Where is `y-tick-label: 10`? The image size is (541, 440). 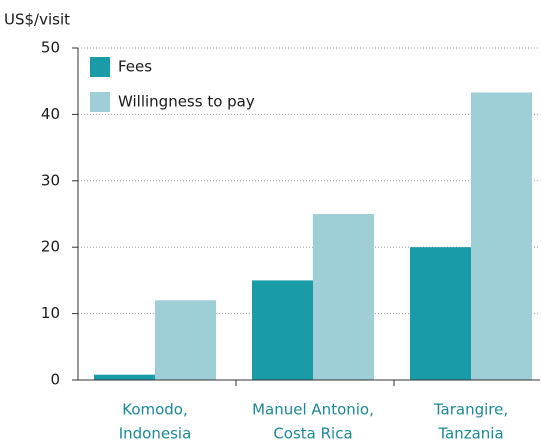 y-tick-label: 10 is located at coordinates (50, 313).